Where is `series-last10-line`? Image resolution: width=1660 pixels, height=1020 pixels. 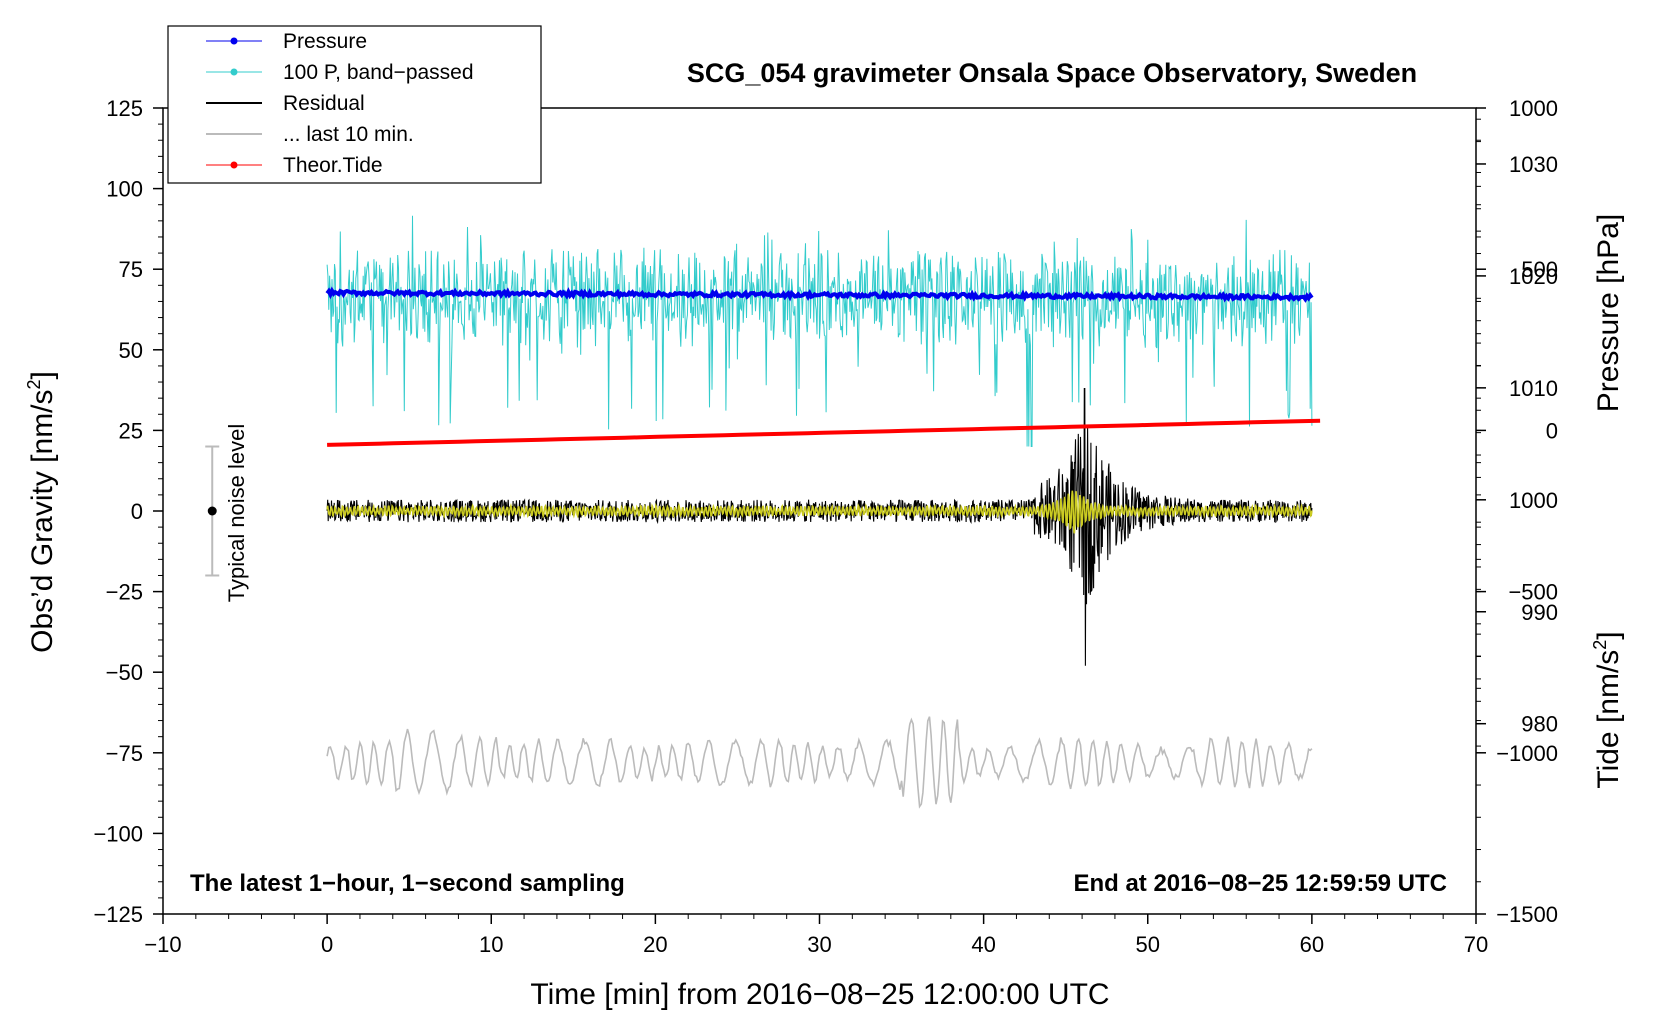
series-last10-line is located at coordinates (819, 762).